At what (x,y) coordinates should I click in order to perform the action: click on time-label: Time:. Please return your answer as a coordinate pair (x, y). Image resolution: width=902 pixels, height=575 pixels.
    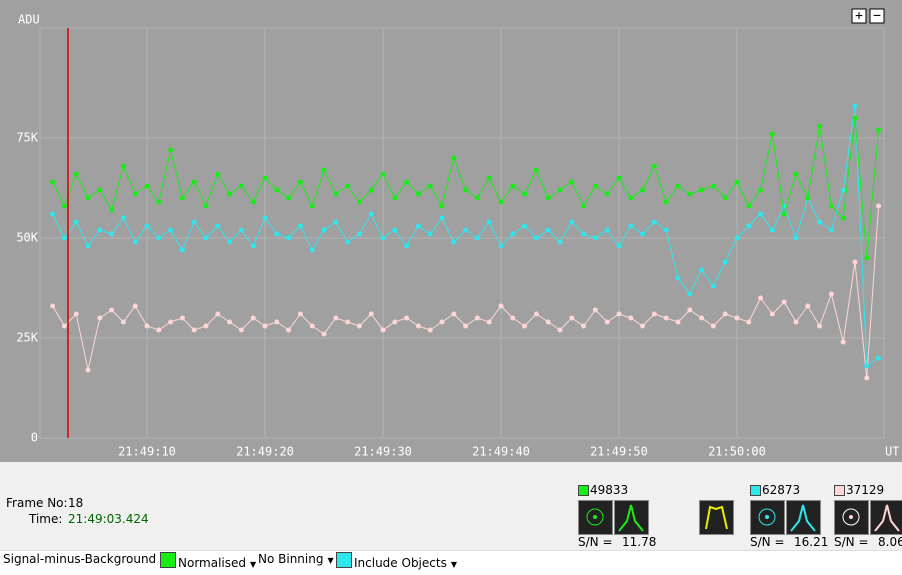
    Looking at the image, I should click on (46, 519).